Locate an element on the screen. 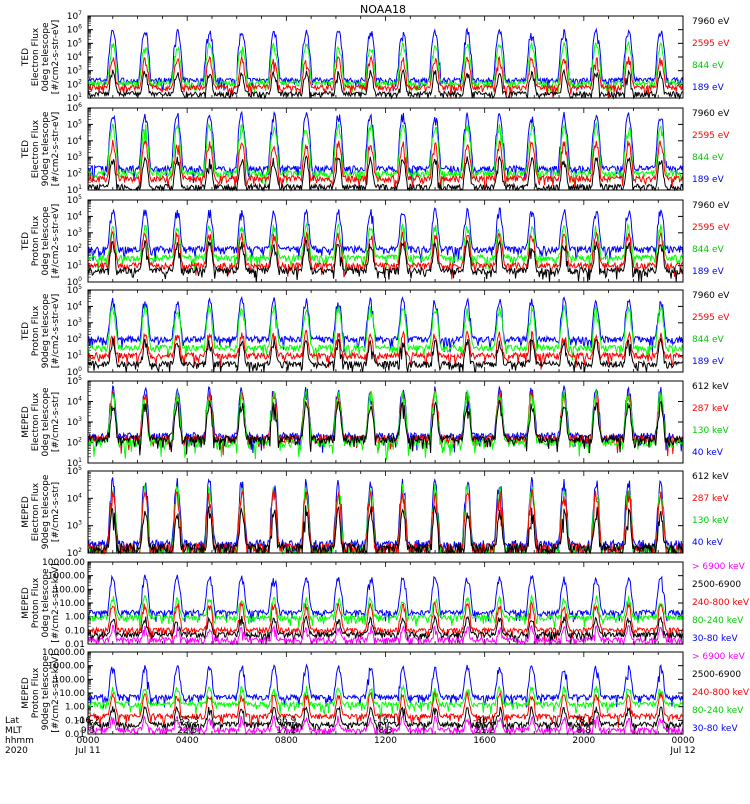 Image resolution: width=750 pixels, height=804 pixels. legend-entry: 240-800 keV is located at coordinates (721, 603).